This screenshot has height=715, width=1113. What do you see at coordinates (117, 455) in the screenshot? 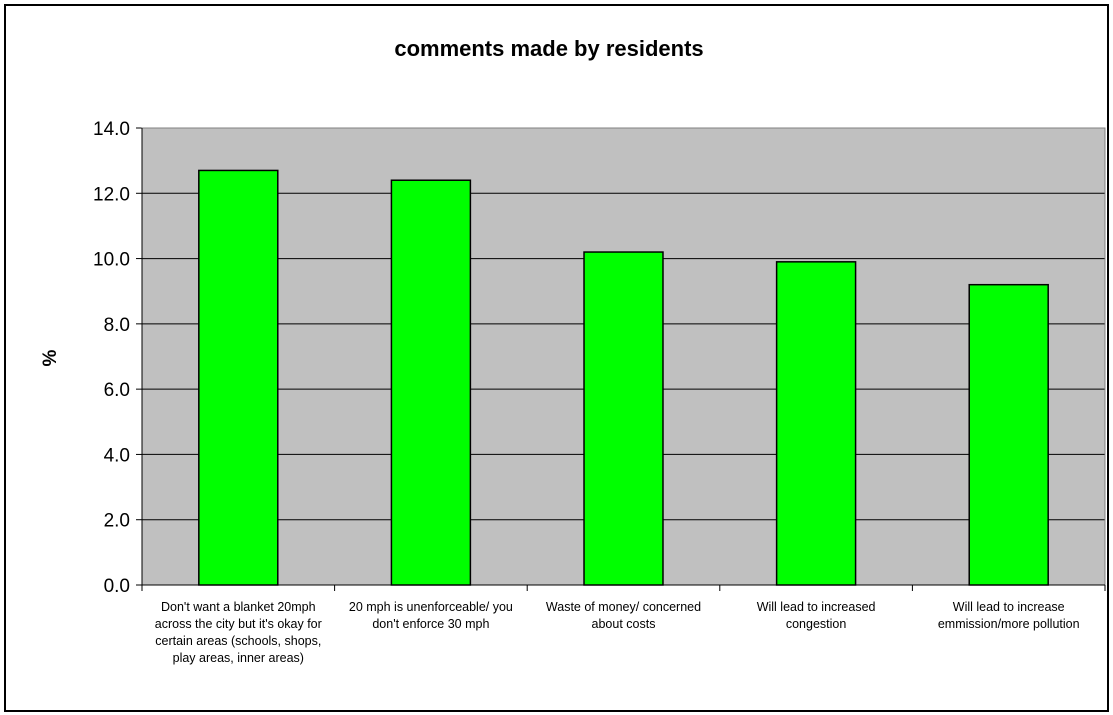
I see `y-tick-label: 4.0` at bounding box center [117, 455].